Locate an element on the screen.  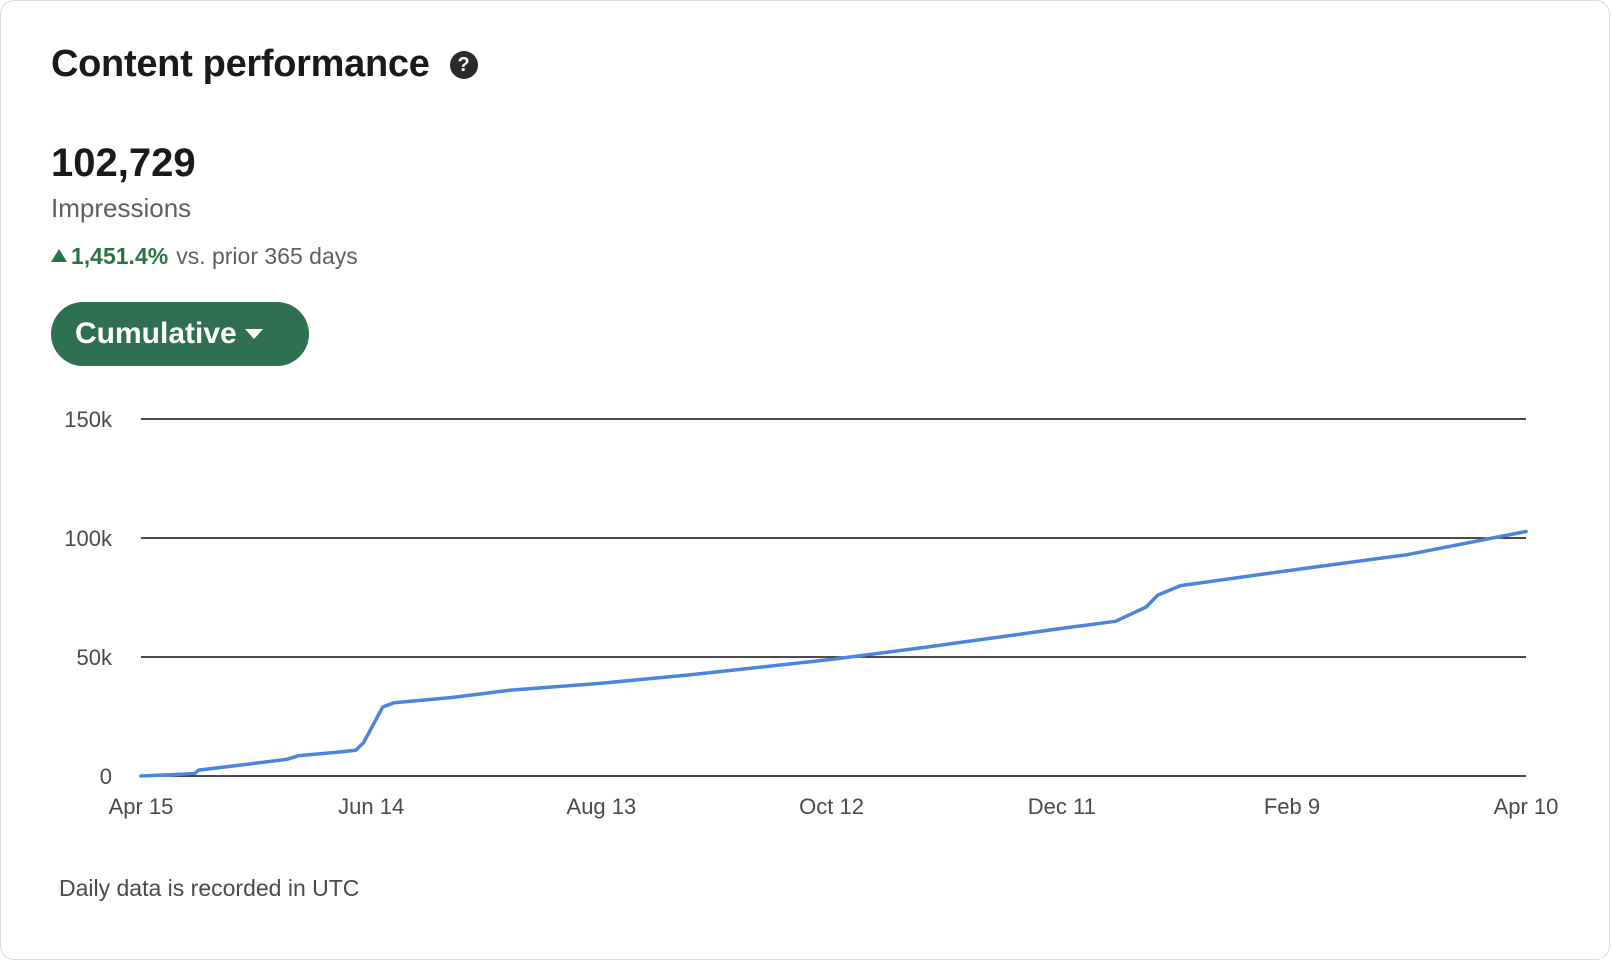
y-tick-label: 50k is located at coordinates (95, 657).